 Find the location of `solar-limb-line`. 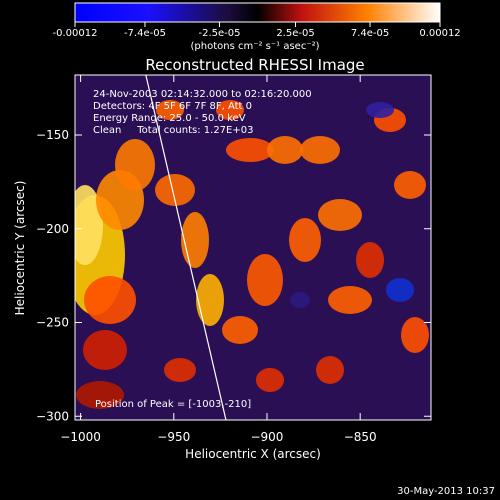

solar-limb-line is located at coordinates (186, 247).